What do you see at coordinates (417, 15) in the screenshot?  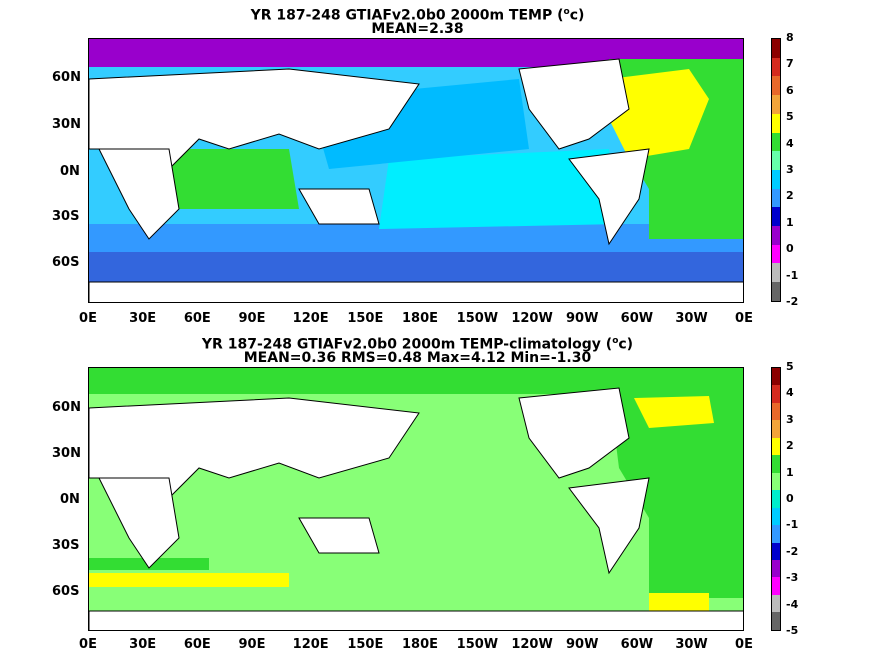 I see `top-title: YR 187-248 GTIAFv2.0b0 2000m TEMP (oc)` at bounding box center [417, 15].